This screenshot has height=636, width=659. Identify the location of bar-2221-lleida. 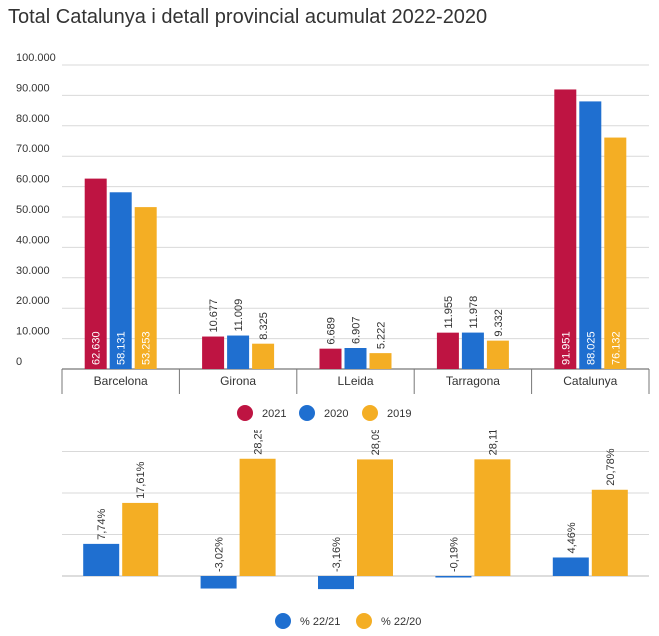
(336, 583).